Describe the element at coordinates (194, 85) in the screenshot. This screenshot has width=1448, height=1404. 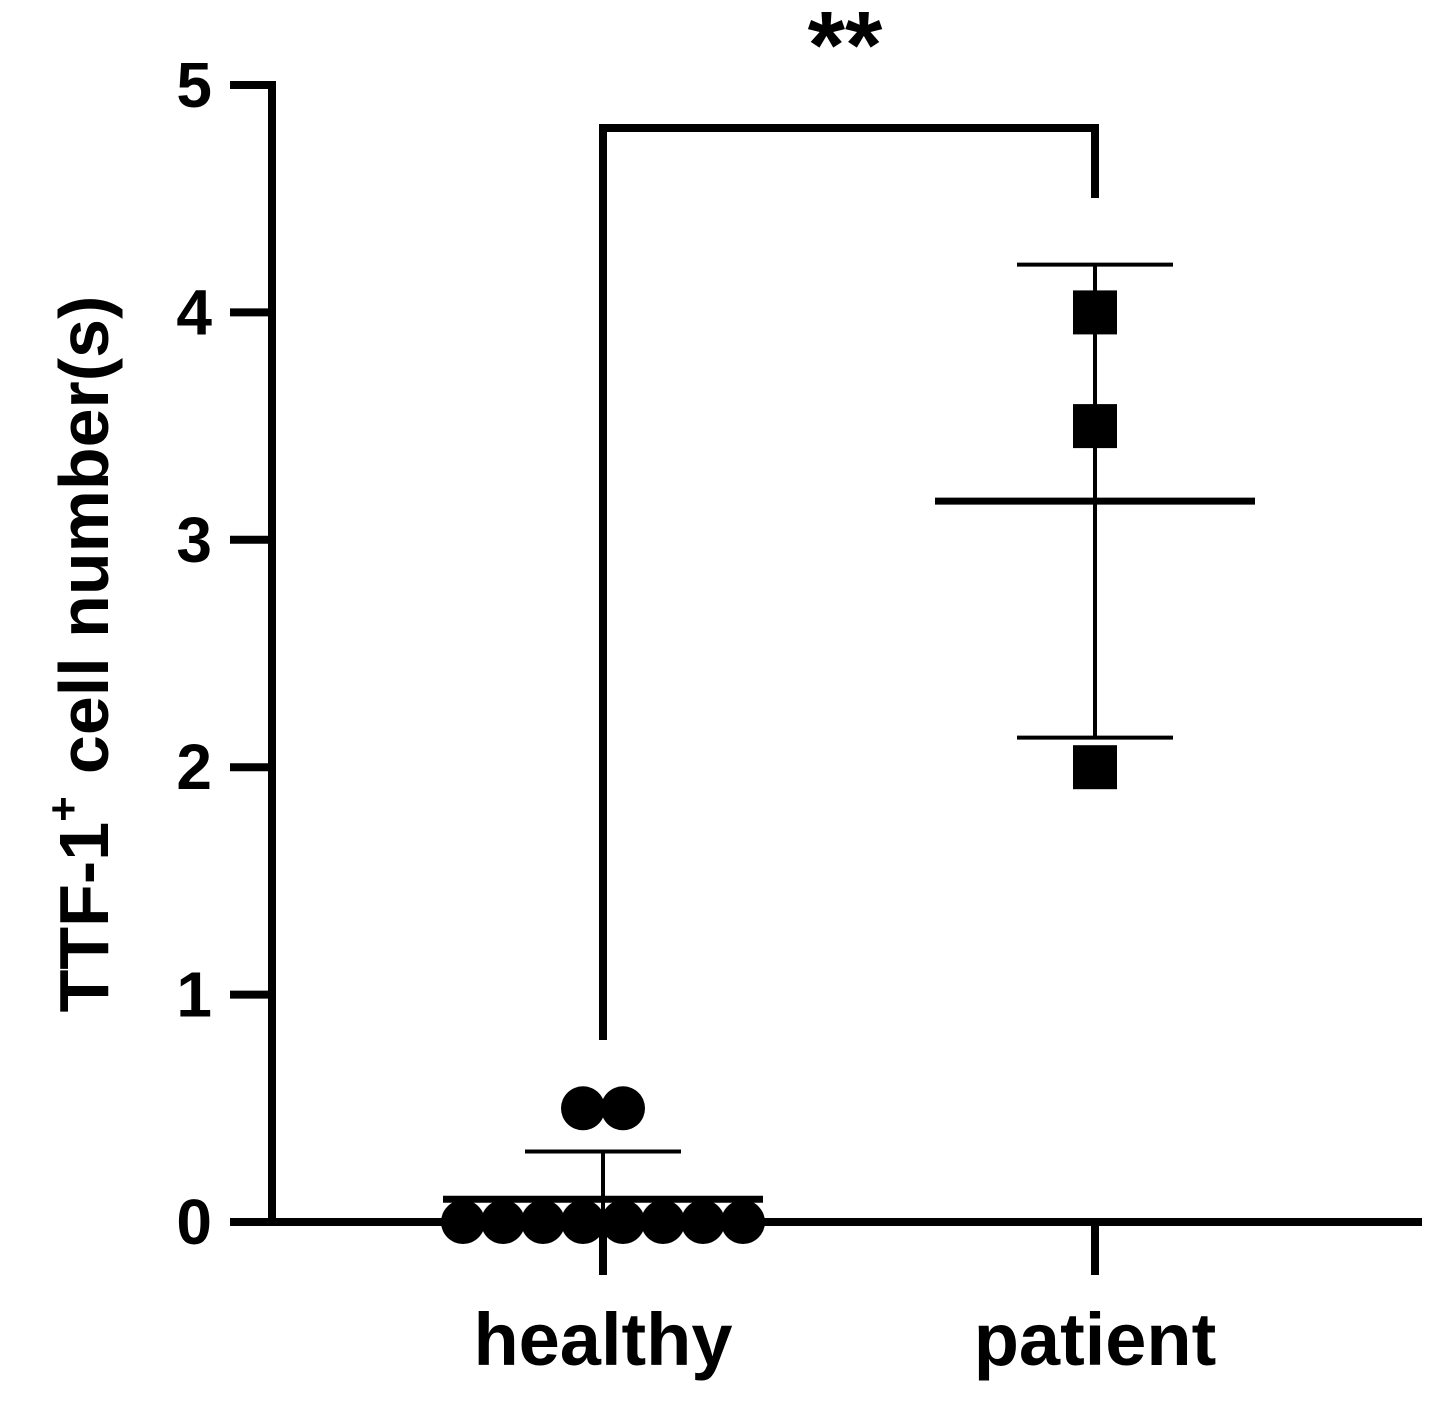
I see `y-tick-label: 5` at that location.